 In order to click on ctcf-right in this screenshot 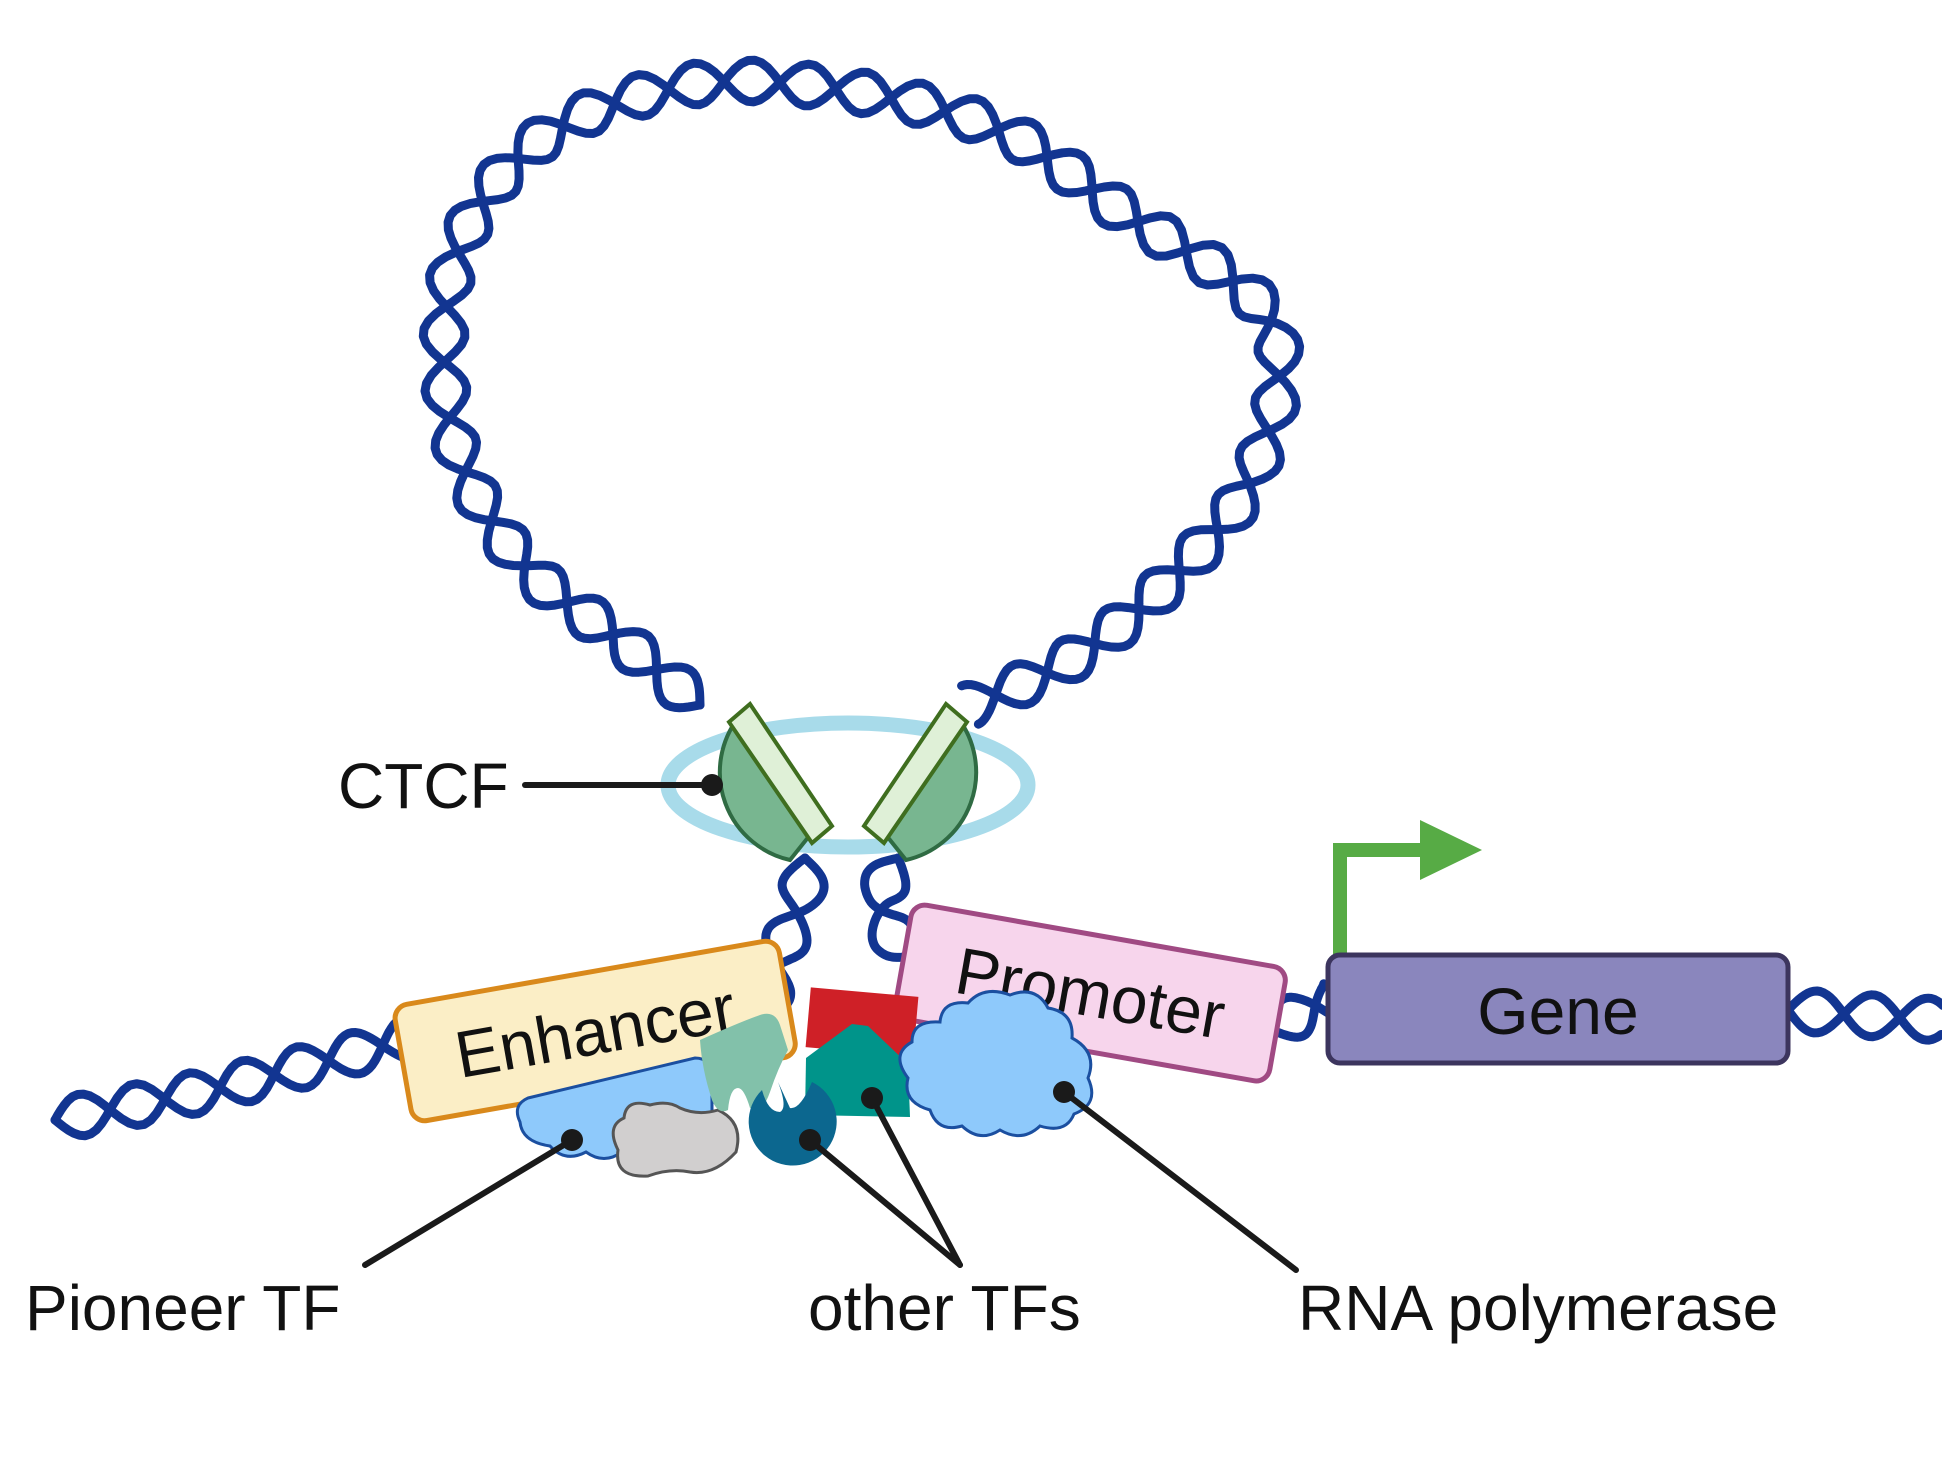, I will do `click(920, 782)`.